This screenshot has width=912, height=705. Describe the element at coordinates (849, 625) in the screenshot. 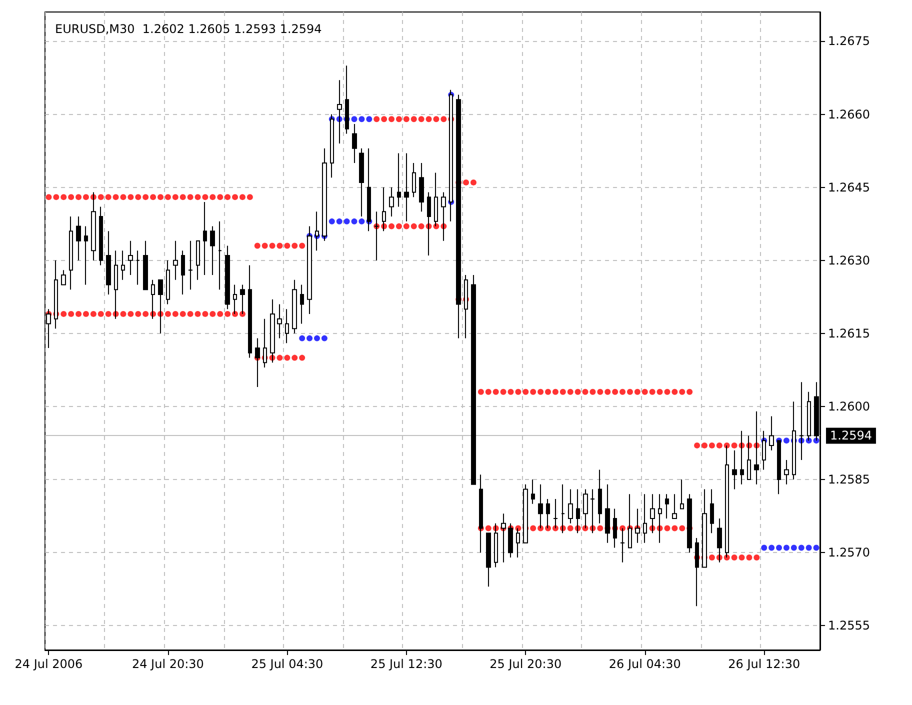

I see `y-tick-label: 1.2555` at that location.